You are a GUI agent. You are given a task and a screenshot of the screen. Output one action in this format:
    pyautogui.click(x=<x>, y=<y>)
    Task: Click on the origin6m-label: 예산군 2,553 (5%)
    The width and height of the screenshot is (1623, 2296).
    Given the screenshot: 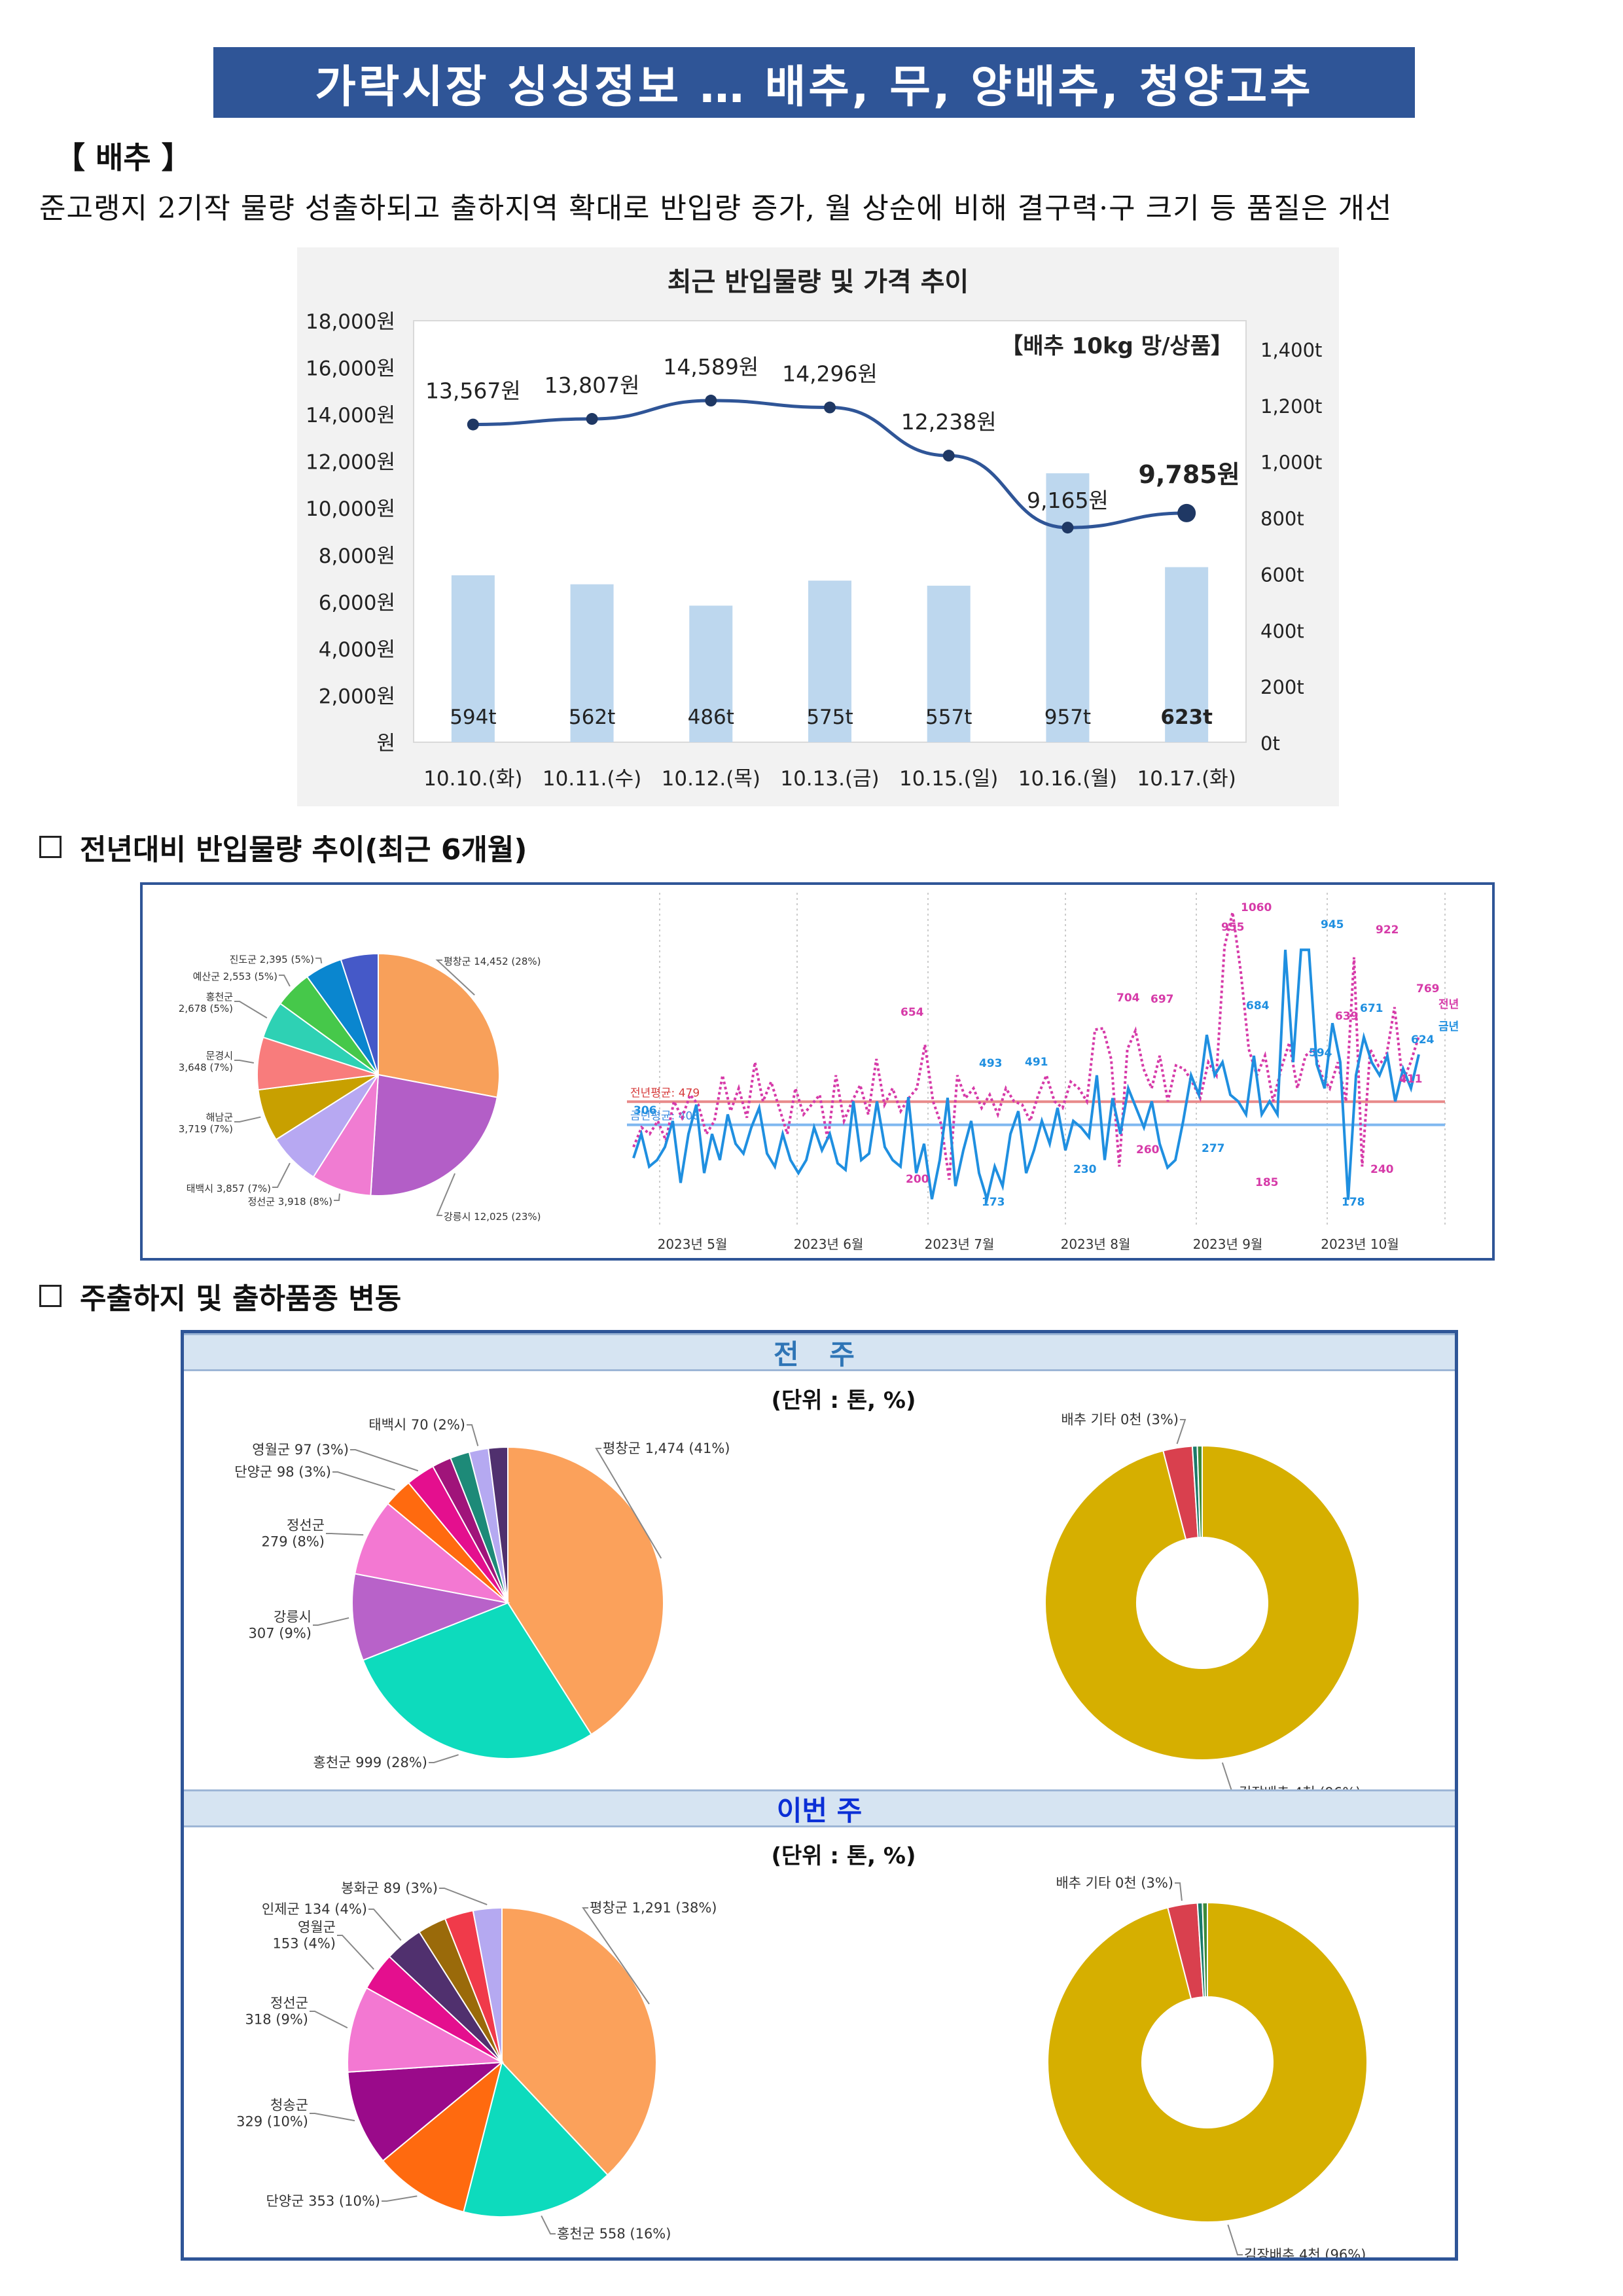 What is the action you would take?
    pyautogui.click(x=235, y=976)
    